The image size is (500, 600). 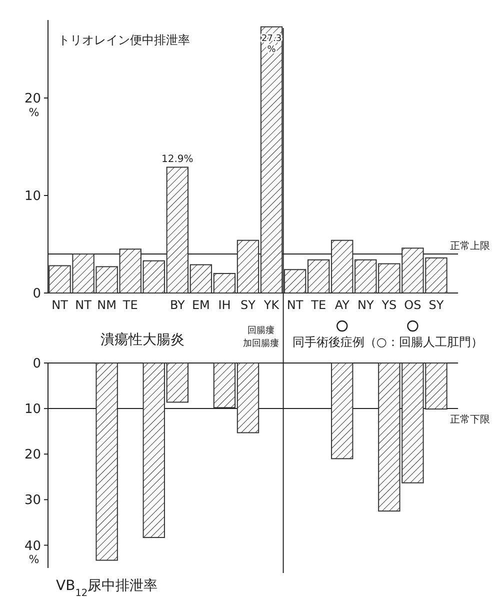 I want to click on text: 潰瘍性大腸炎, so click(x=142, y=340).